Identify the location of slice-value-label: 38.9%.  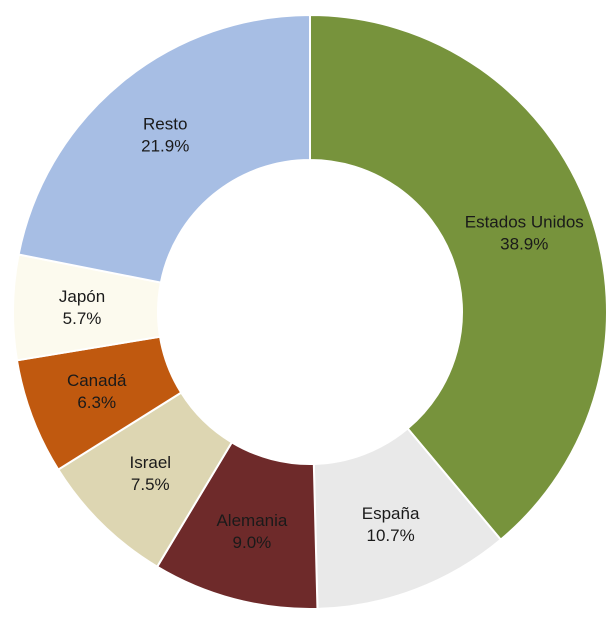
(524, 244).